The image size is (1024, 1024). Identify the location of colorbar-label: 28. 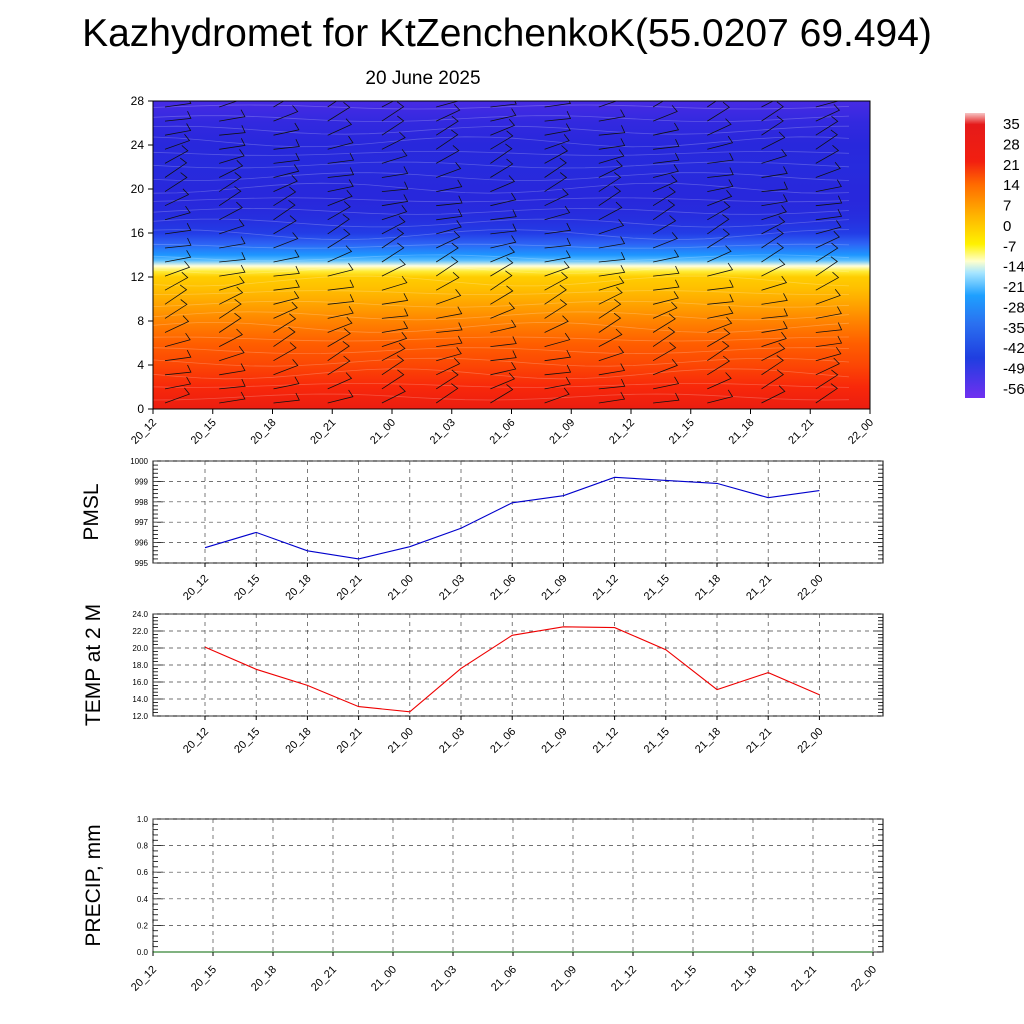
(1011, 144).